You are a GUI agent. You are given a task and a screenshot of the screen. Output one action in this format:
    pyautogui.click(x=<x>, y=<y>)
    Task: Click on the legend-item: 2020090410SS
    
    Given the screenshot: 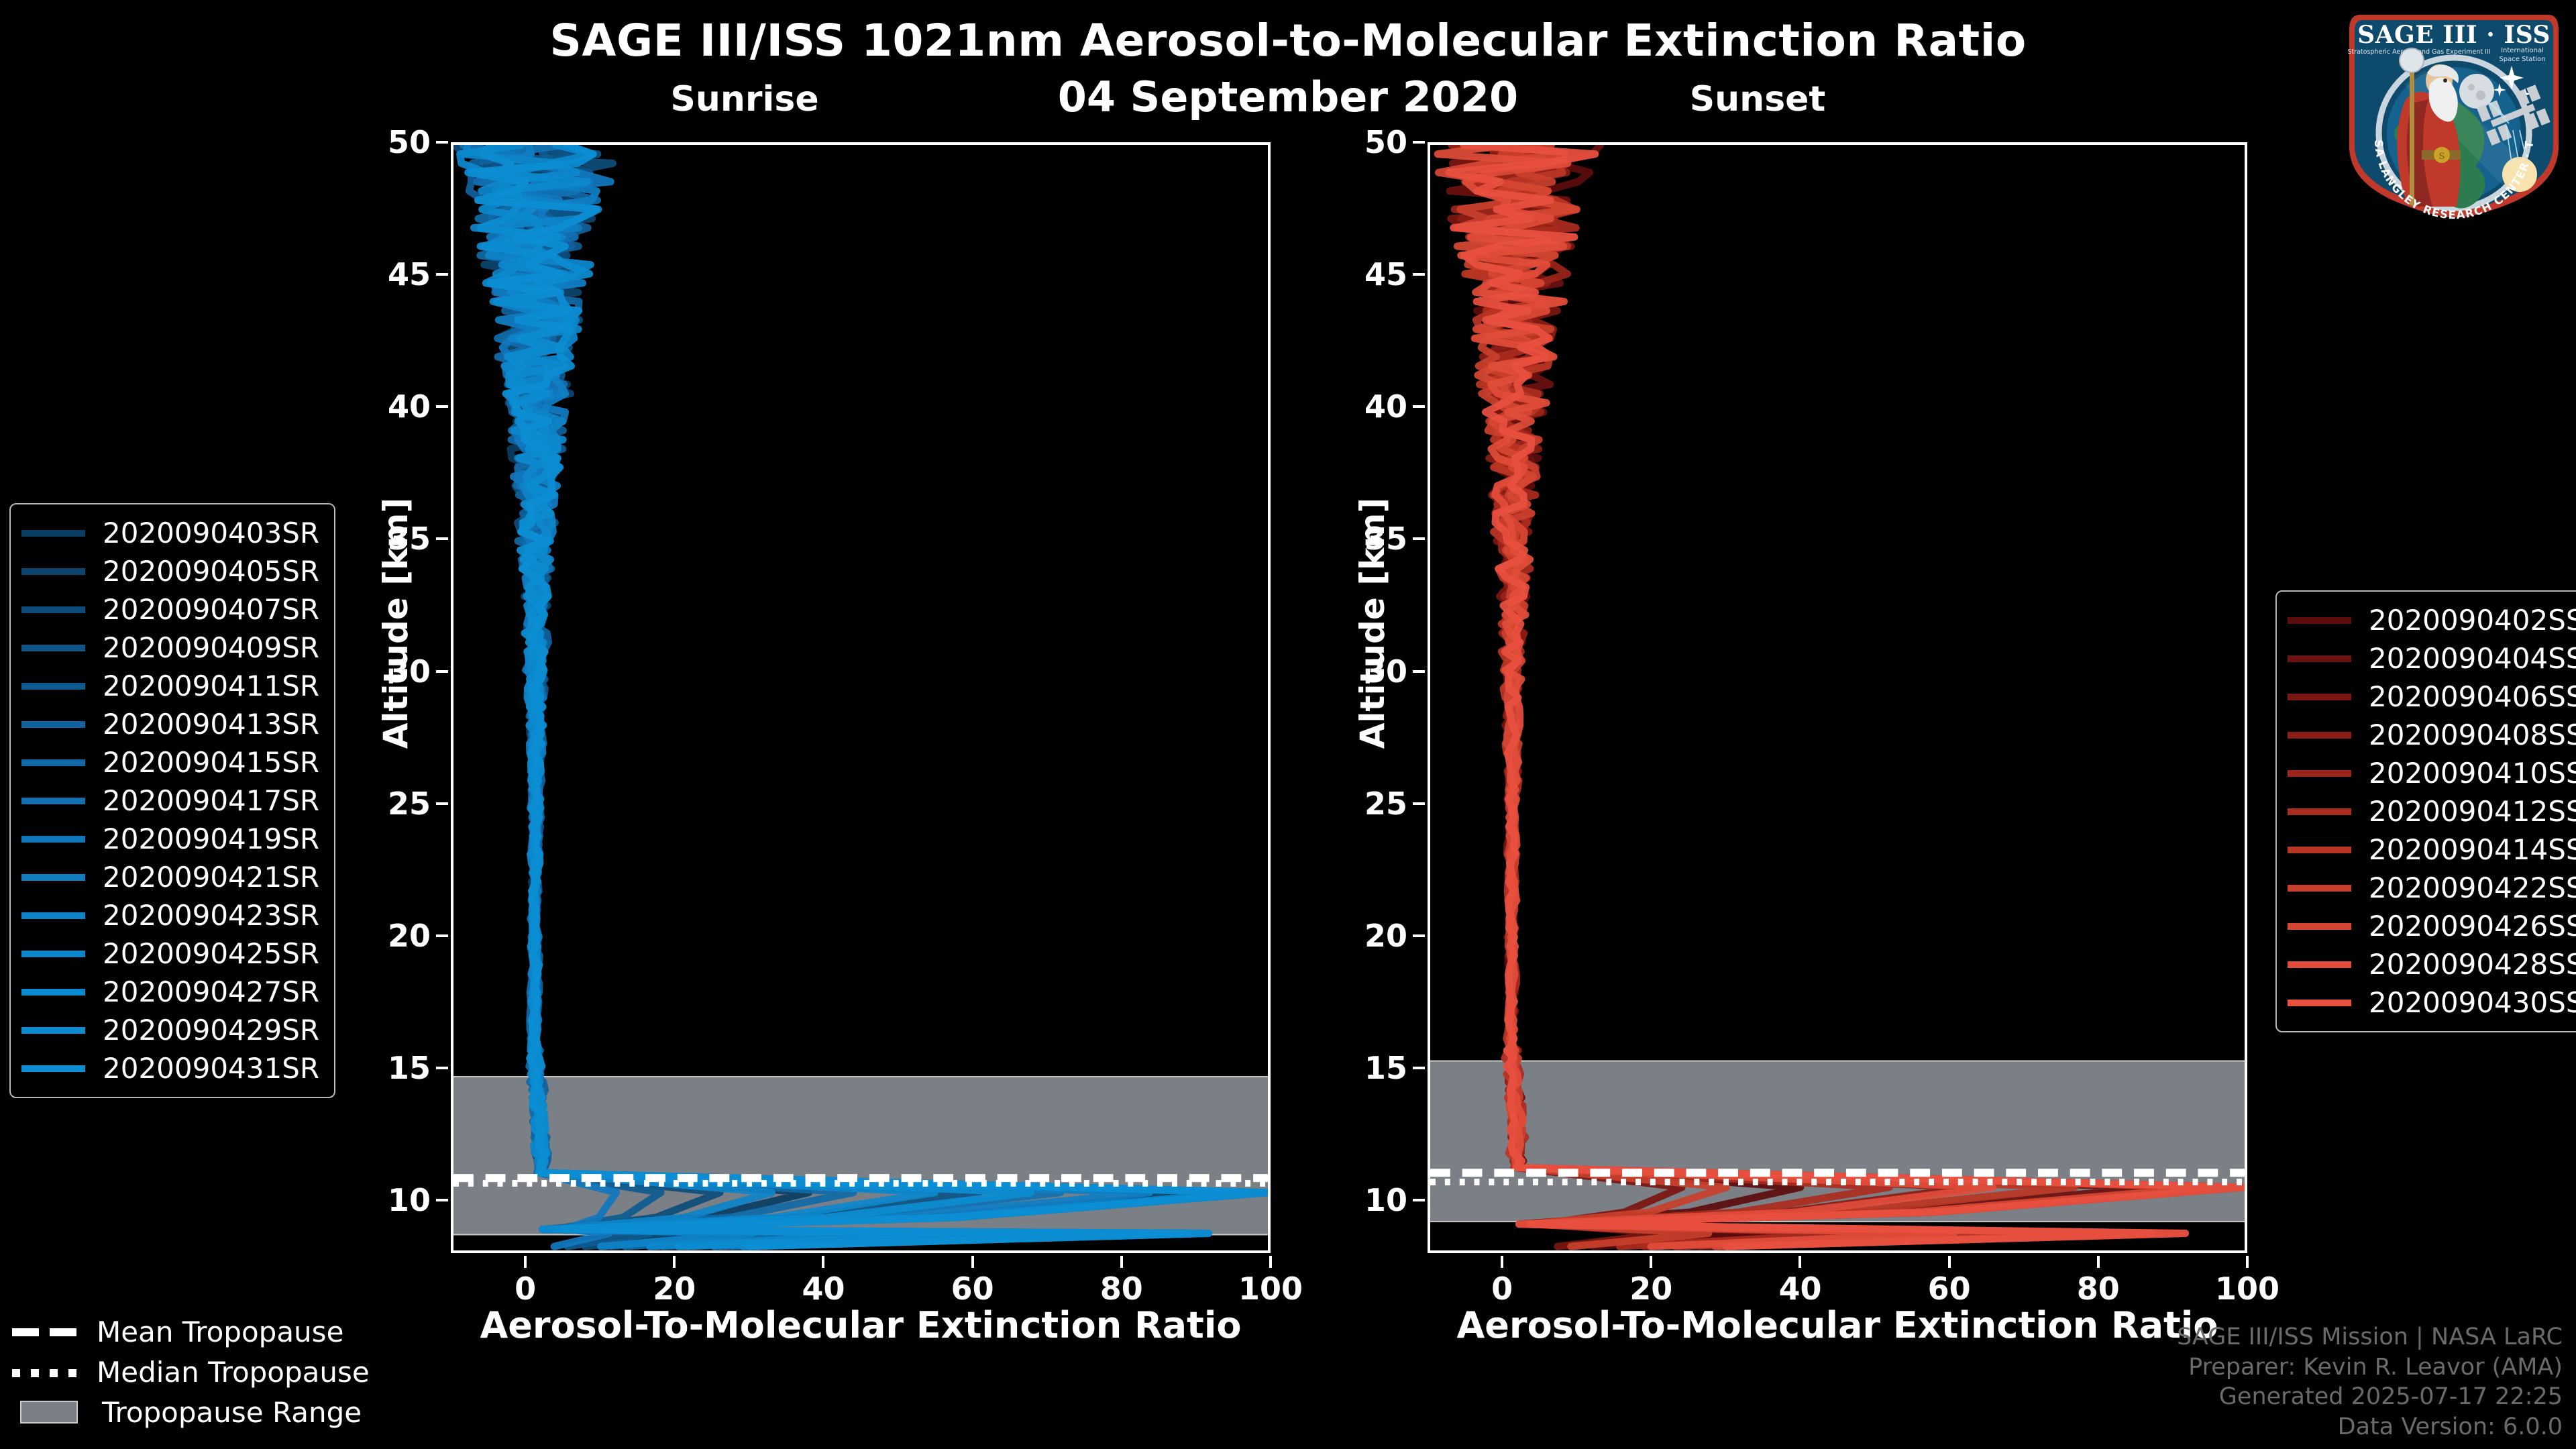 What is the action you would take?
    pyautogui.click(x=2432, y=773)
    